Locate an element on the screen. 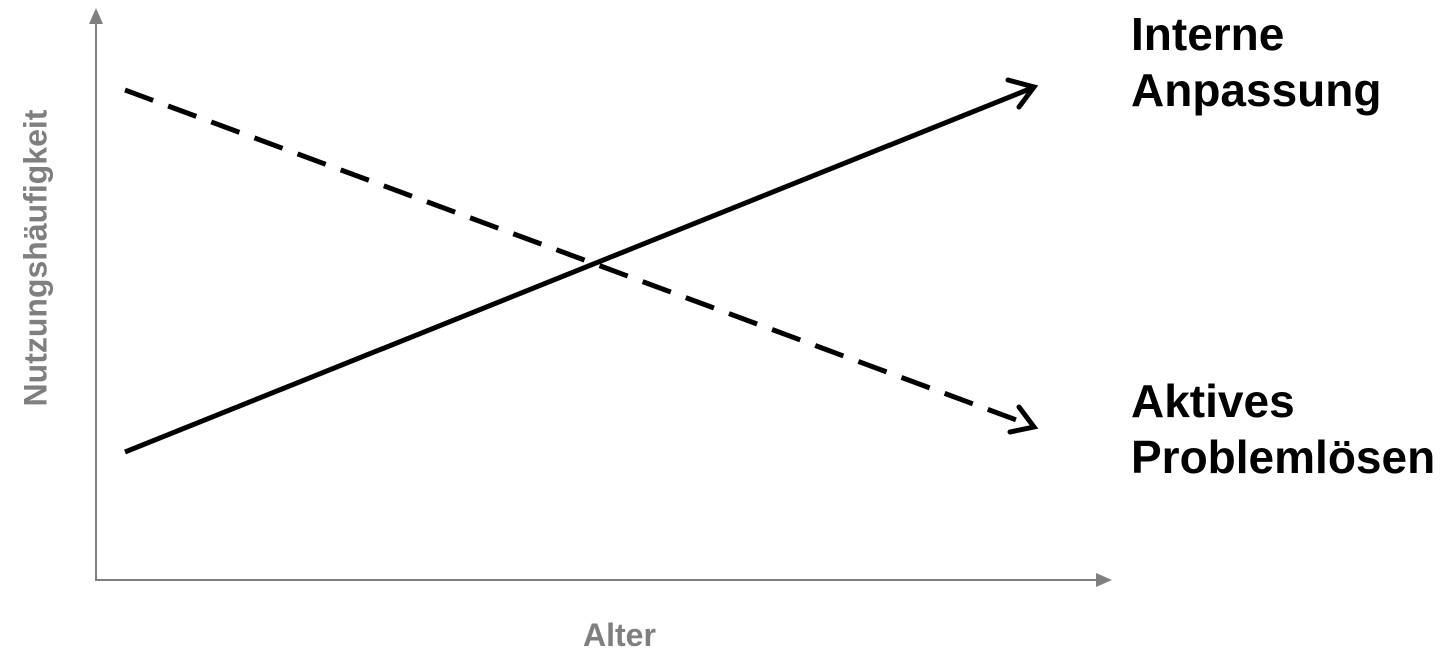 The height and width of the screenshot is (654, 1440). arrowhead-interne-anpassung is located at coordinates (1022, 93).